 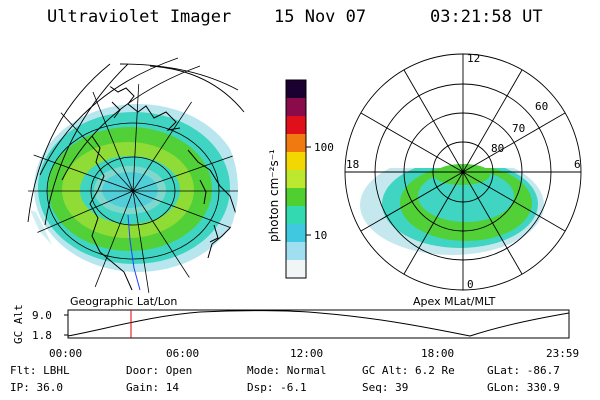 I want to click on altitude-curve, so click(x=318, y=323).